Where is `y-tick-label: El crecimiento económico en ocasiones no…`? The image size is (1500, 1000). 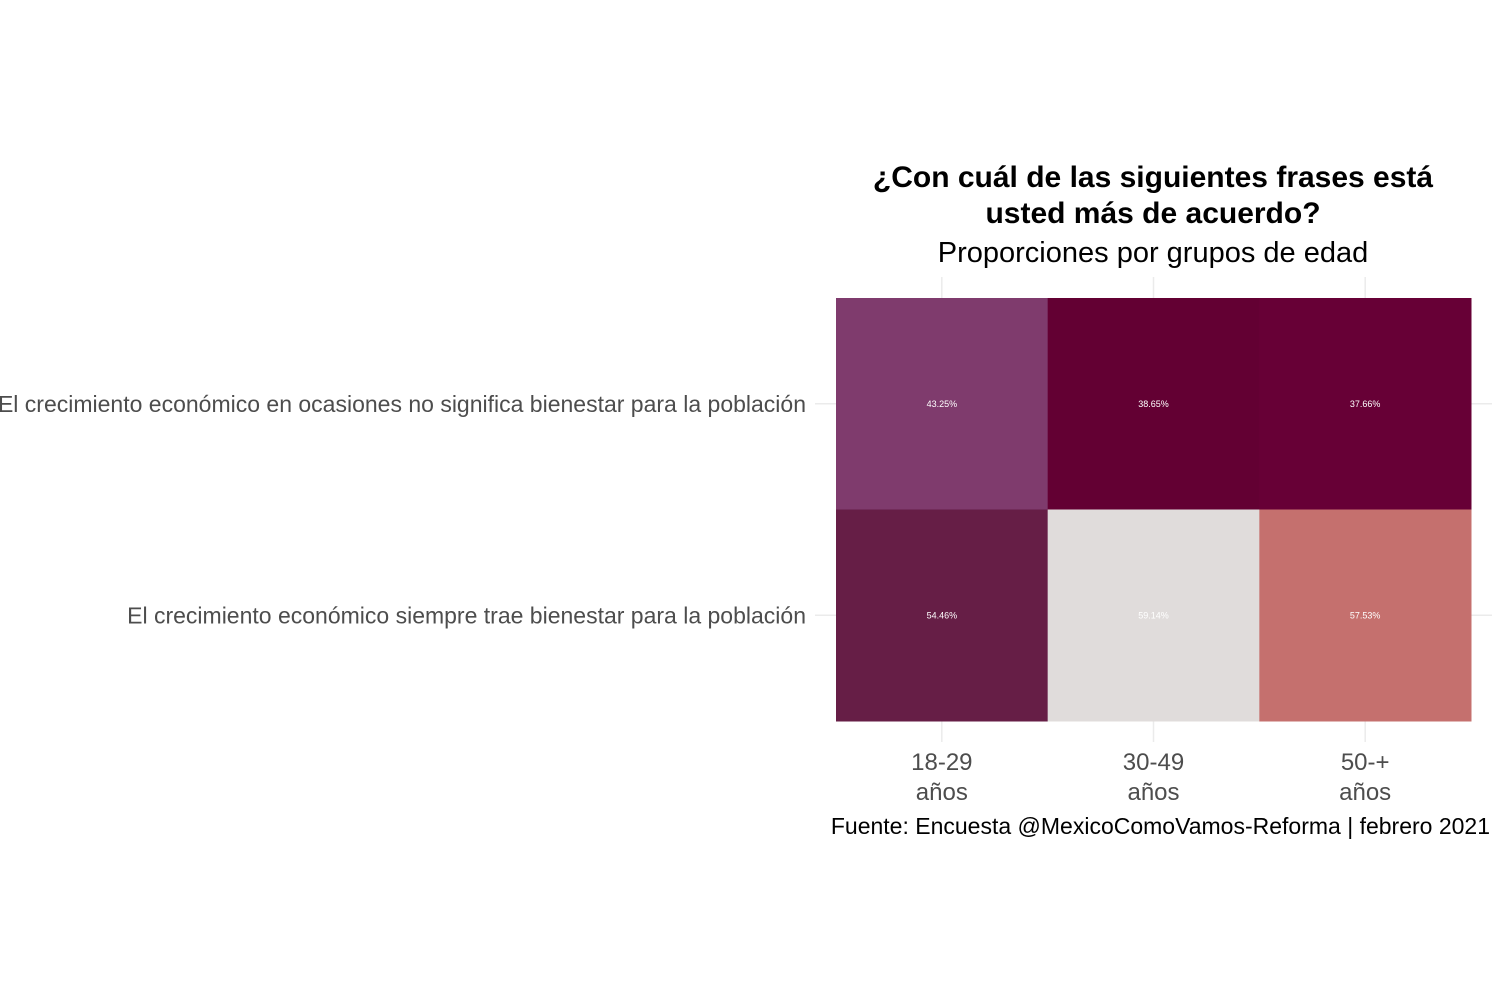
y-tick-label: El crecimiento económico en ocasiones no… is located at coordinates (403, 404).